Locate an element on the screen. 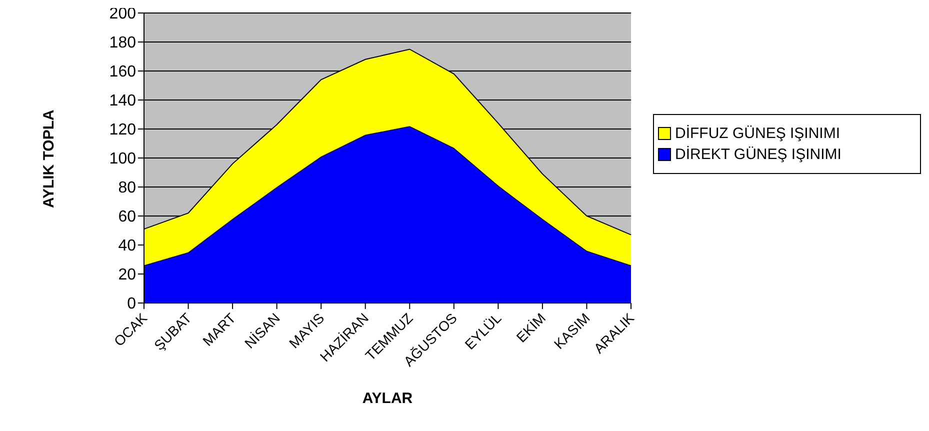  y-tick-label: 120 is located at coordinates (122, 130).